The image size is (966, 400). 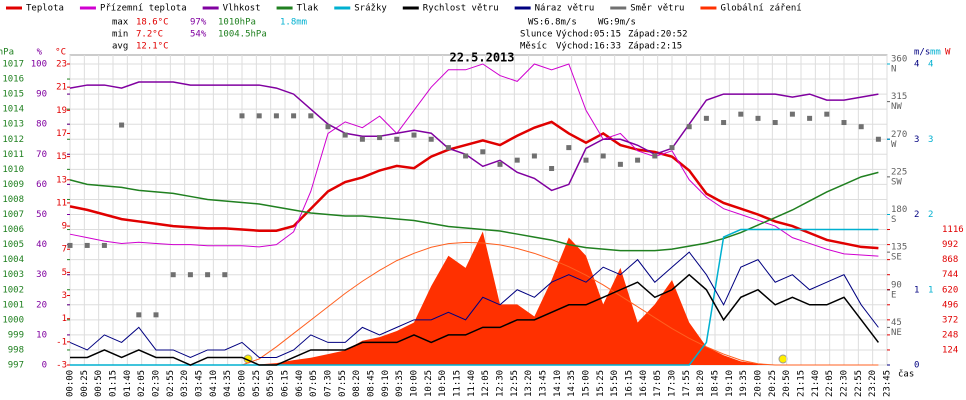 I want to click on stat-max: 97%, so click(x=198, y=23).